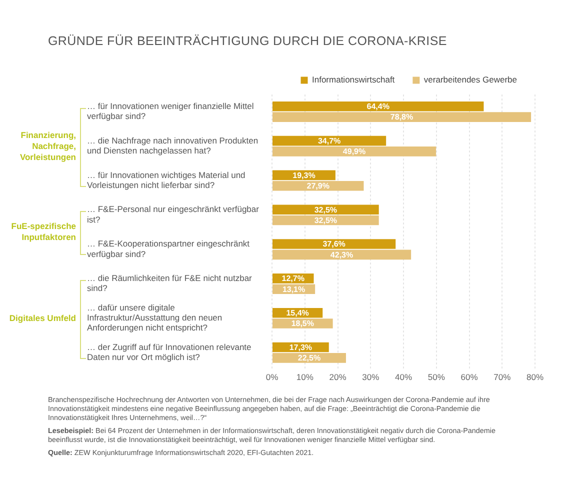 This screenshot has width=570, height=480. I want to click on x-tick-label: 10%, so click(305, 377).